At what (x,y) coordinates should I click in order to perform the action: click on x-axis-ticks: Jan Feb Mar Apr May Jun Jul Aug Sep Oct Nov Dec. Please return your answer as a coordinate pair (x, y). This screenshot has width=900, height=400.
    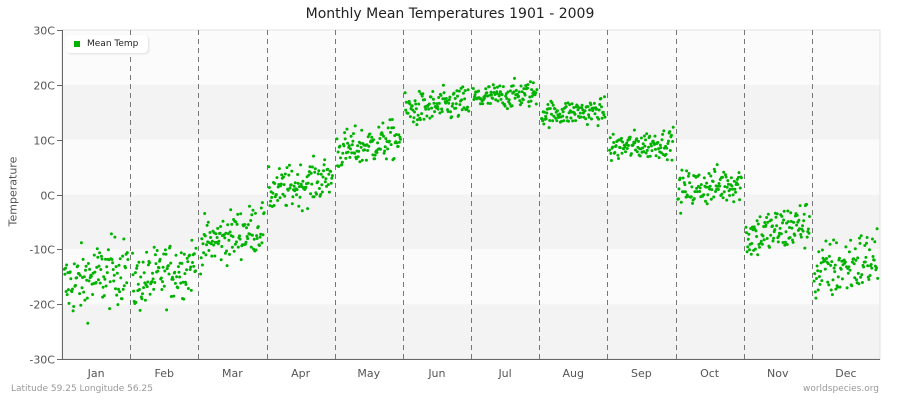
    Looking at the image, I should click on (472, 373).